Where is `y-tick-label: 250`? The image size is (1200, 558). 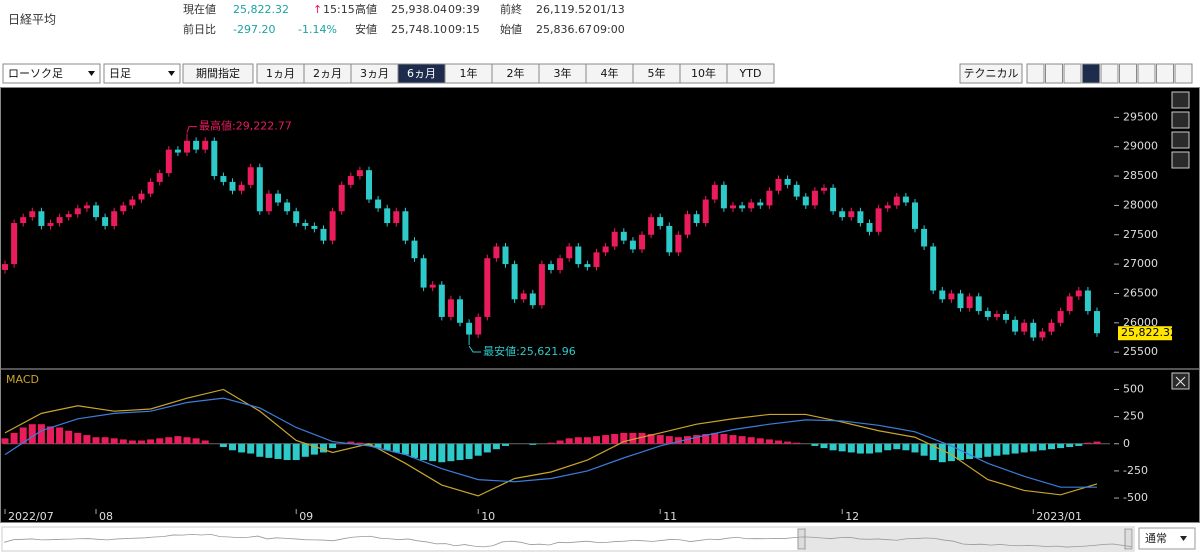 y-tick-label: 250 is located at coordinates (1133, 416).